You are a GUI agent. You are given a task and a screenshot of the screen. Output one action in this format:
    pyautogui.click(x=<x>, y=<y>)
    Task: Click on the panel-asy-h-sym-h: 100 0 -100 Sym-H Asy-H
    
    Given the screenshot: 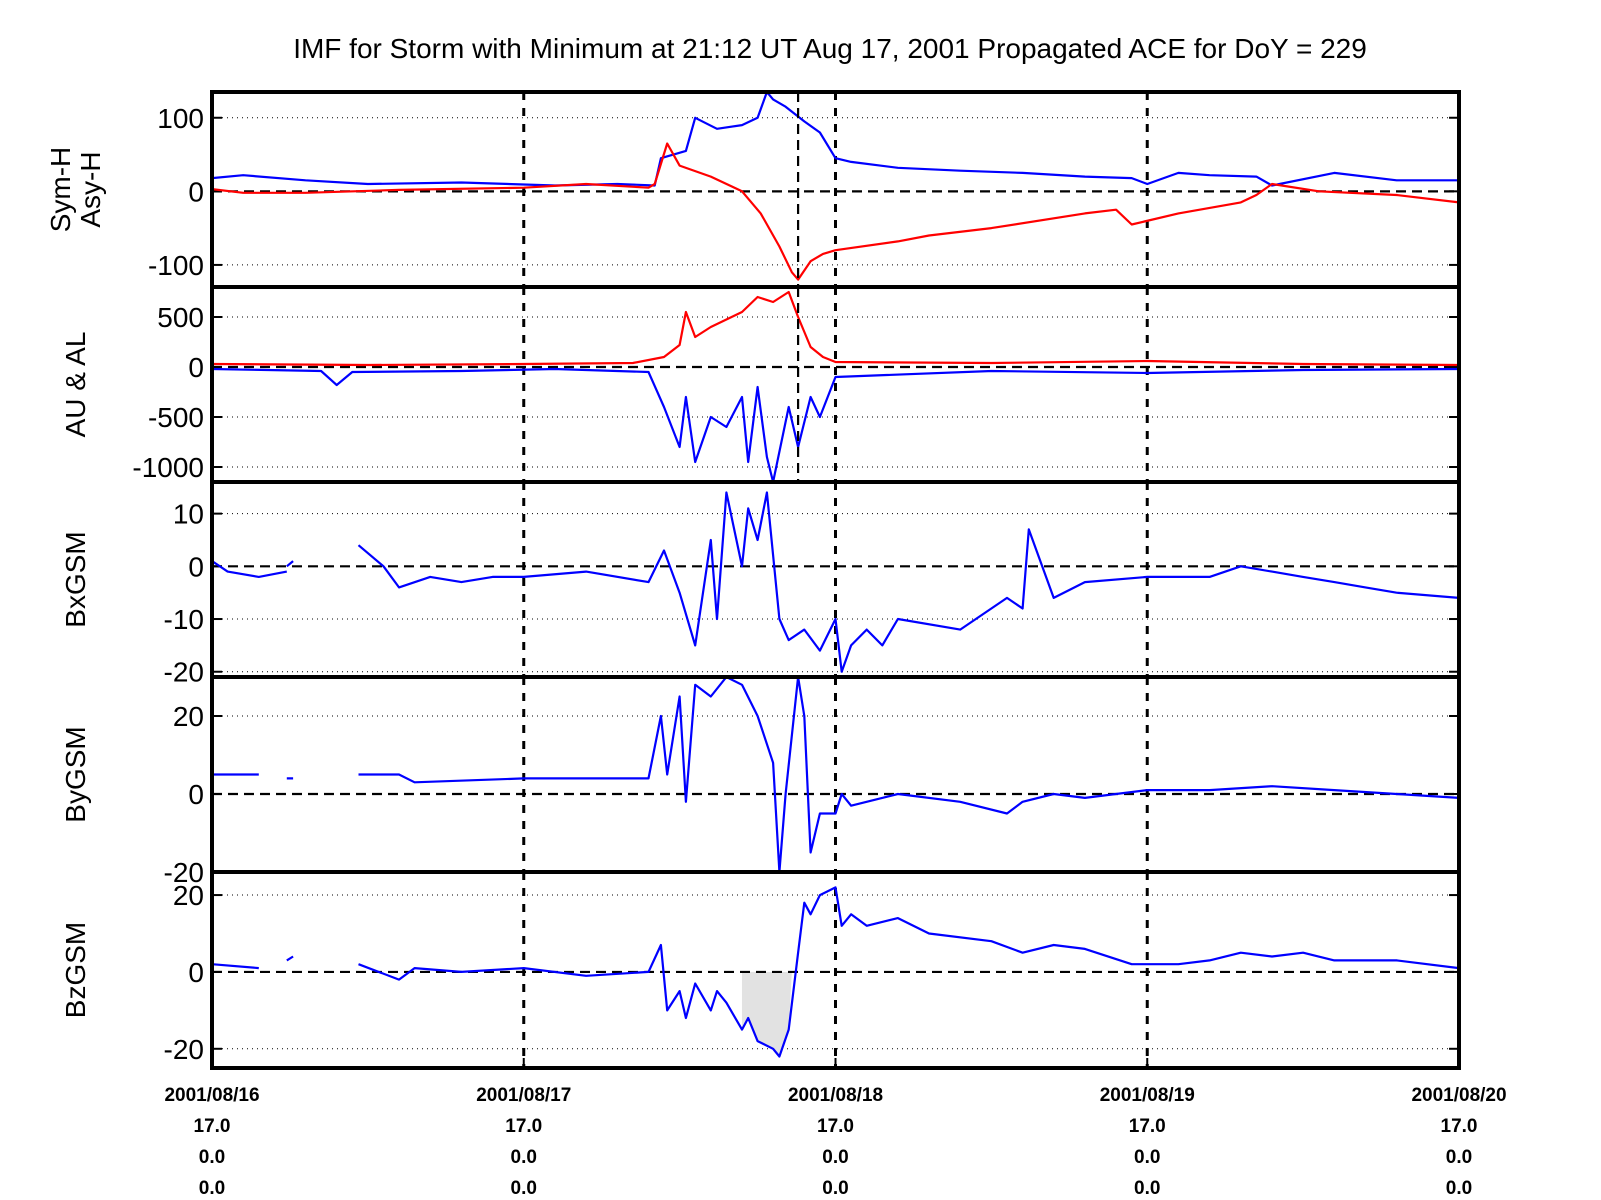 What is the action you would take?
    pyautogui.click(x=753, y=189)
    